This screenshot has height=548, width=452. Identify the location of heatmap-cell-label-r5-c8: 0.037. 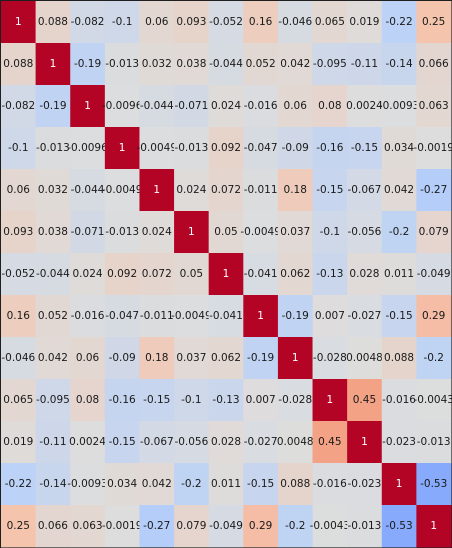
(295, 232).